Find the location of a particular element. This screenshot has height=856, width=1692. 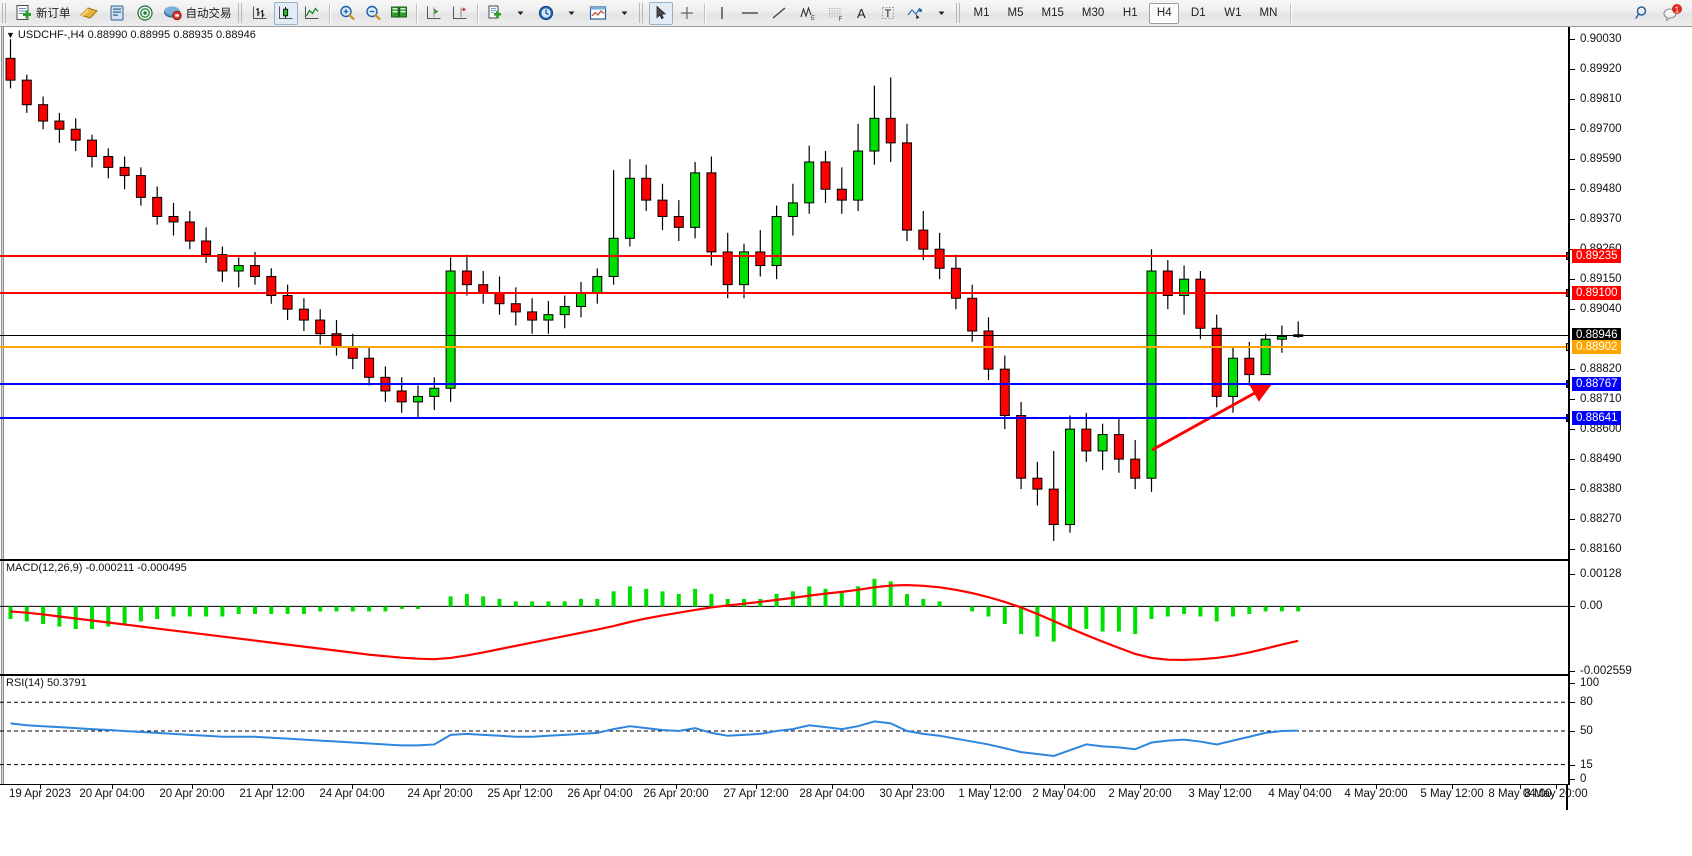

time-axis-label: 20 Apr 04:00 is located at coordinates (112, 794).